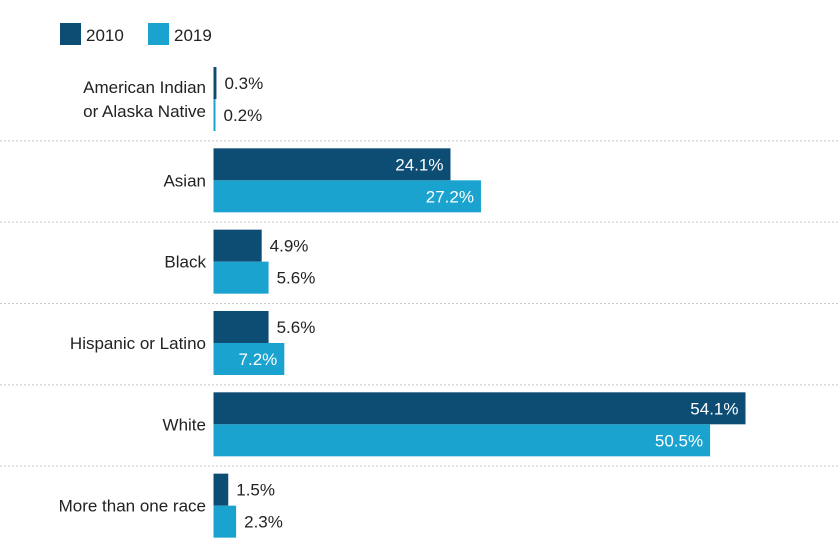  What do you see at coordinates (419, 164) in the screenshot?
I see `value-label-2010: 24.1%` at bounding box center [419, 164].